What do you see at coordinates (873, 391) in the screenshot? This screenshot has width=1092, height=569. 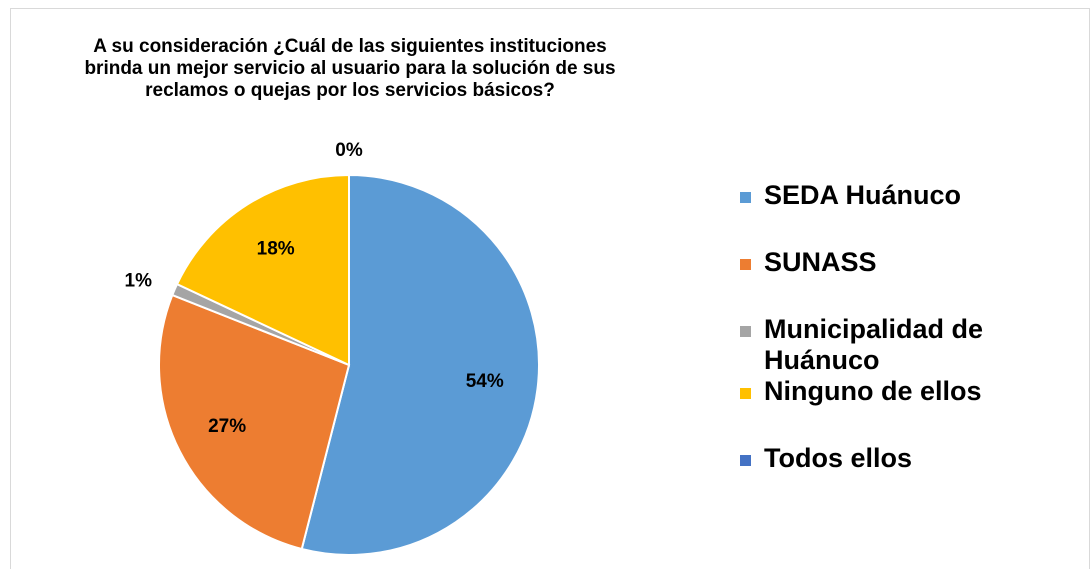 I see `legend-label: Ninguno de ellos` at bounding box center [873, 391].